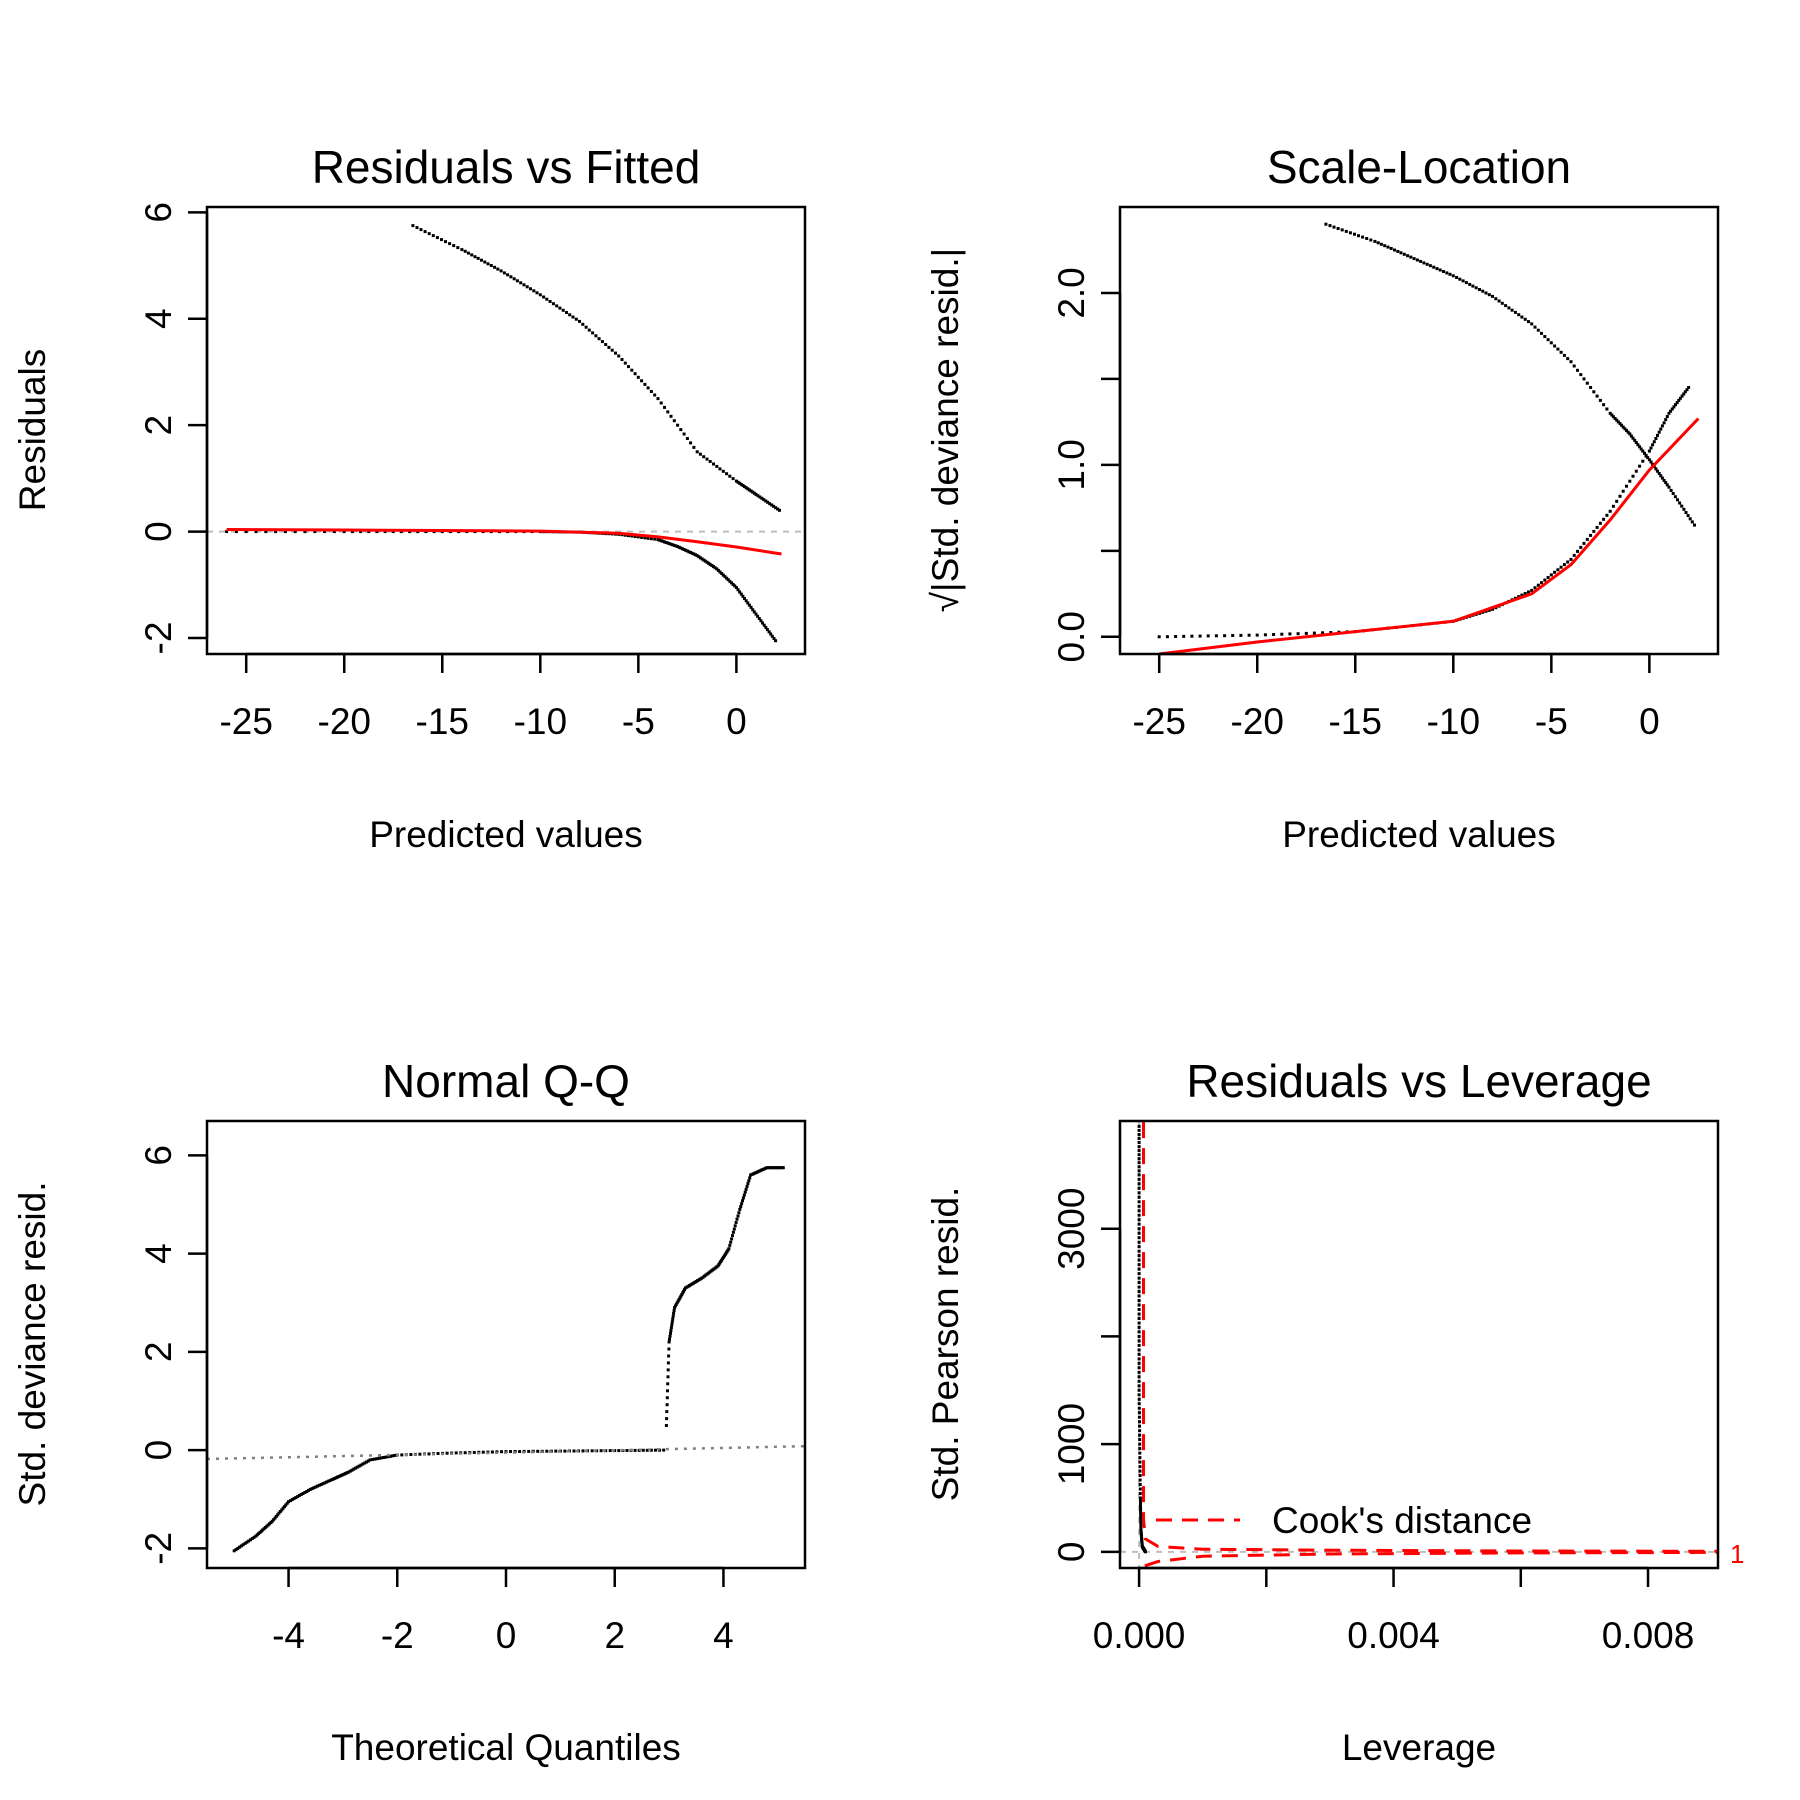 This screenshot has width=1800, height=1800. What do you see at coordinates (723, 1635) in the screenshot?
I see `x-tick-label: 4` at bounding box center [723, 1635].